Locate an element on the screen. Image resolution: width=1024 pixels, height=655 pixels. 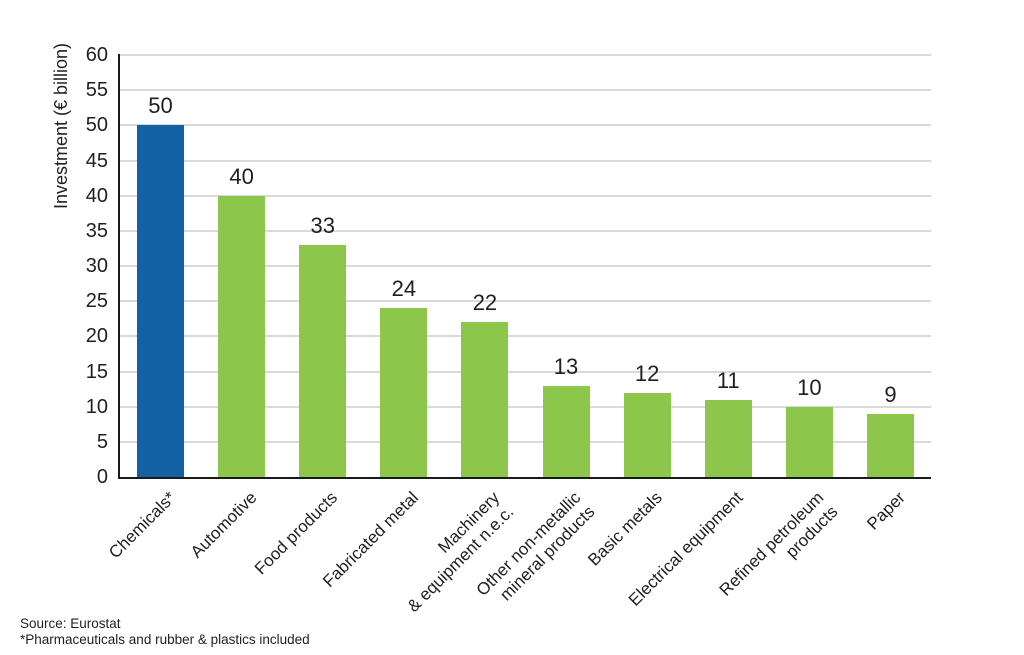
x-tick-label: Chemicals* is located at coordinates (141, 525).